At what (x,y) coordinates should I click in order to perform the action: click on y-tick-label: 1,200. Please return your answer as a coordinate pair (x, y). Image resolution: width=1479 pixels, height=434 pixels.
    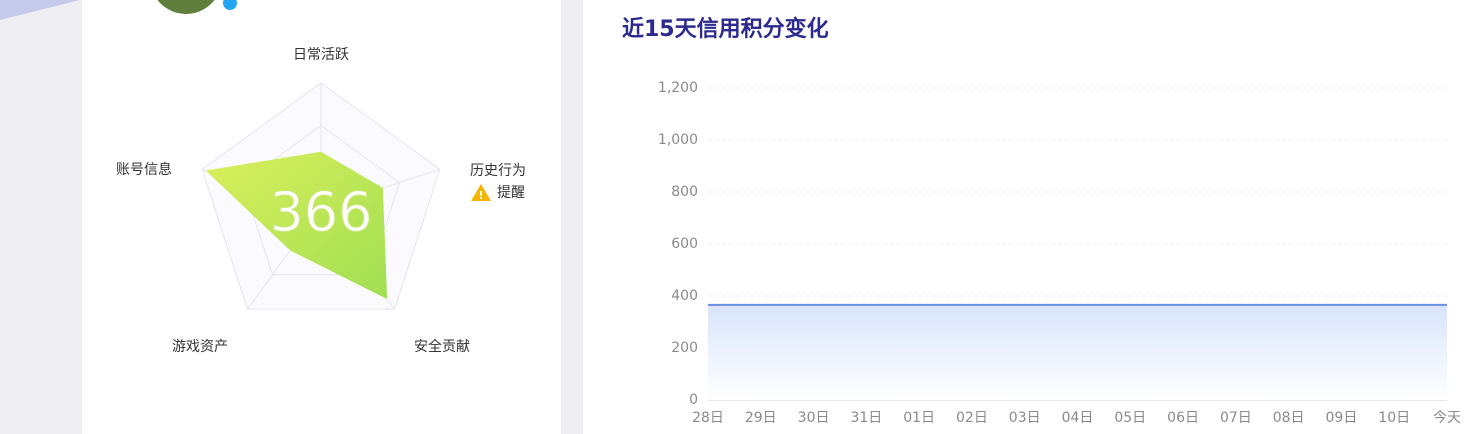
    Looking at the image, I should click on (678, 88).